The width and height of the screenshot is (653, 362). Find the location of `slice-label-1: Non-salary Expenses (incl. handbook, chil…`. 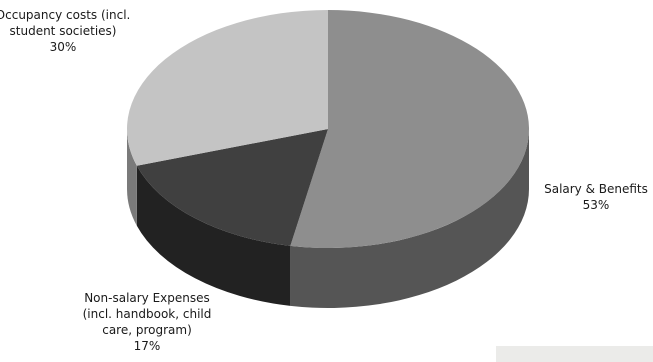

slice-label-1: Non-salary Expenses (incl. handbook, chil… is located at coordinates (147, 322).